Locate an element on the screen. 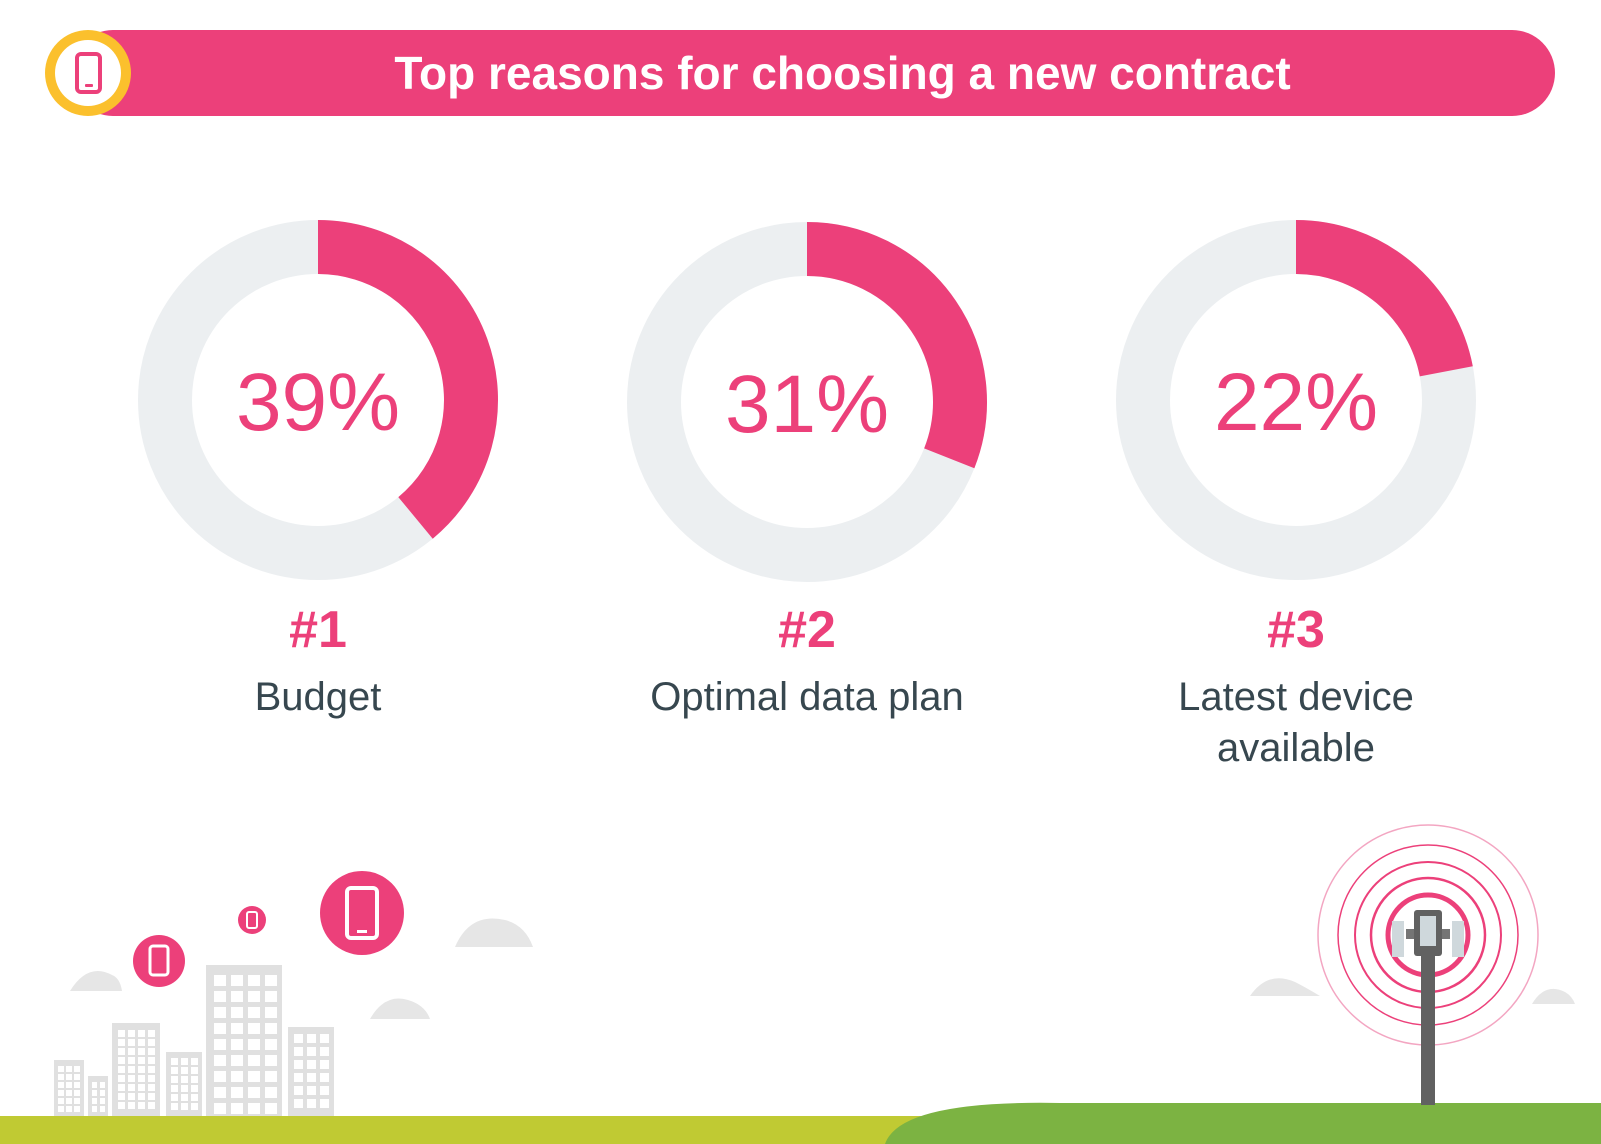  reason-3: Latest device available is located at coordinates (1296, 722).